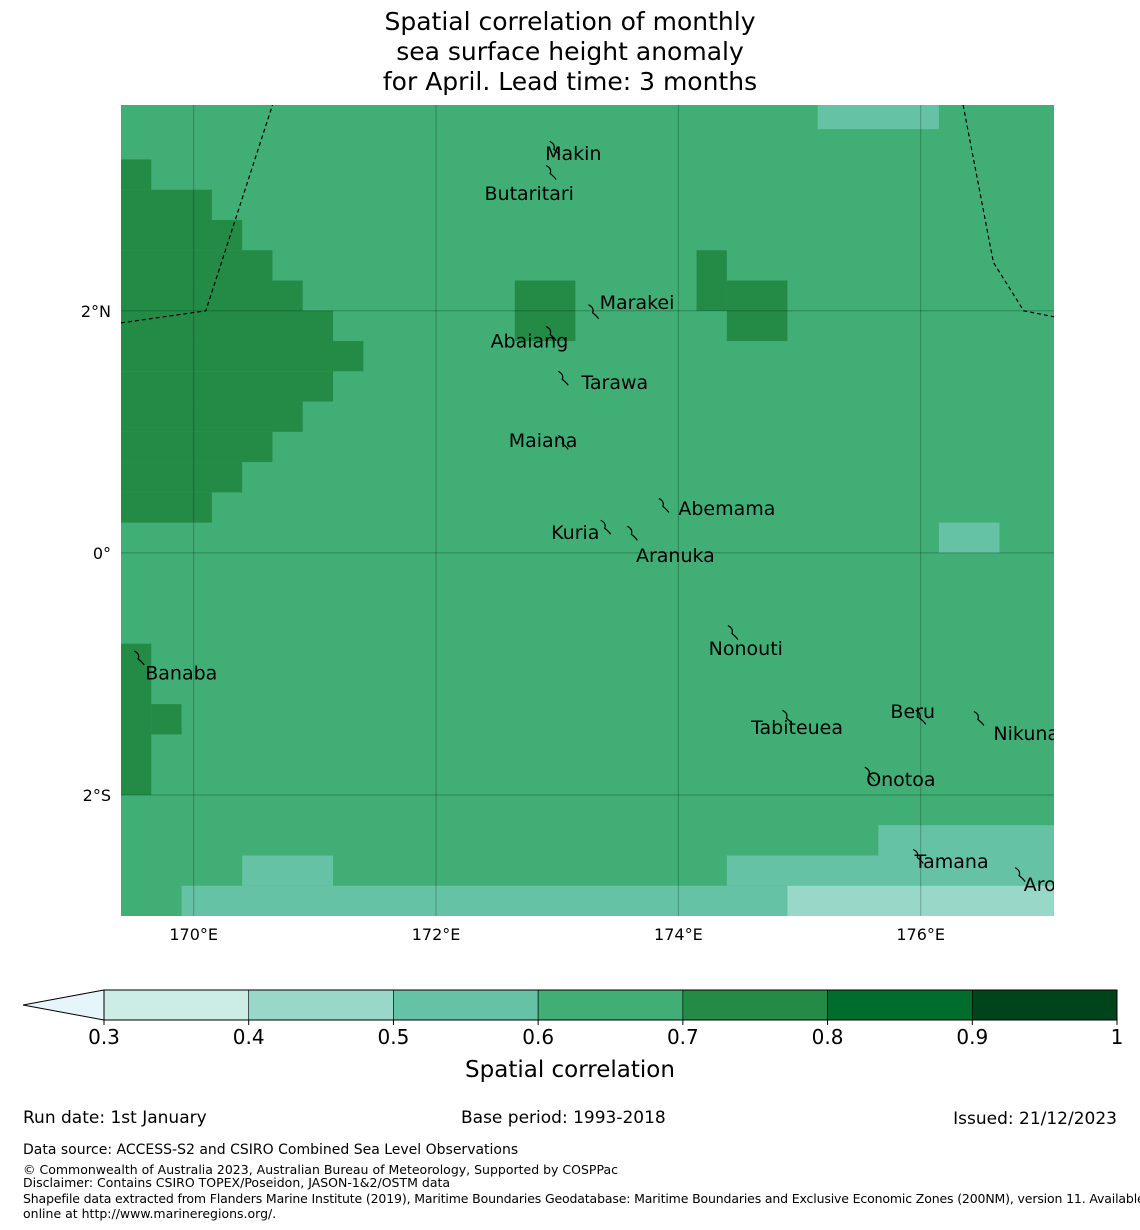 The image size is (1140, 1230). Describe the element at coordinates (726, 509) in the screenshot. I see `island-label: Abemama` at that location.